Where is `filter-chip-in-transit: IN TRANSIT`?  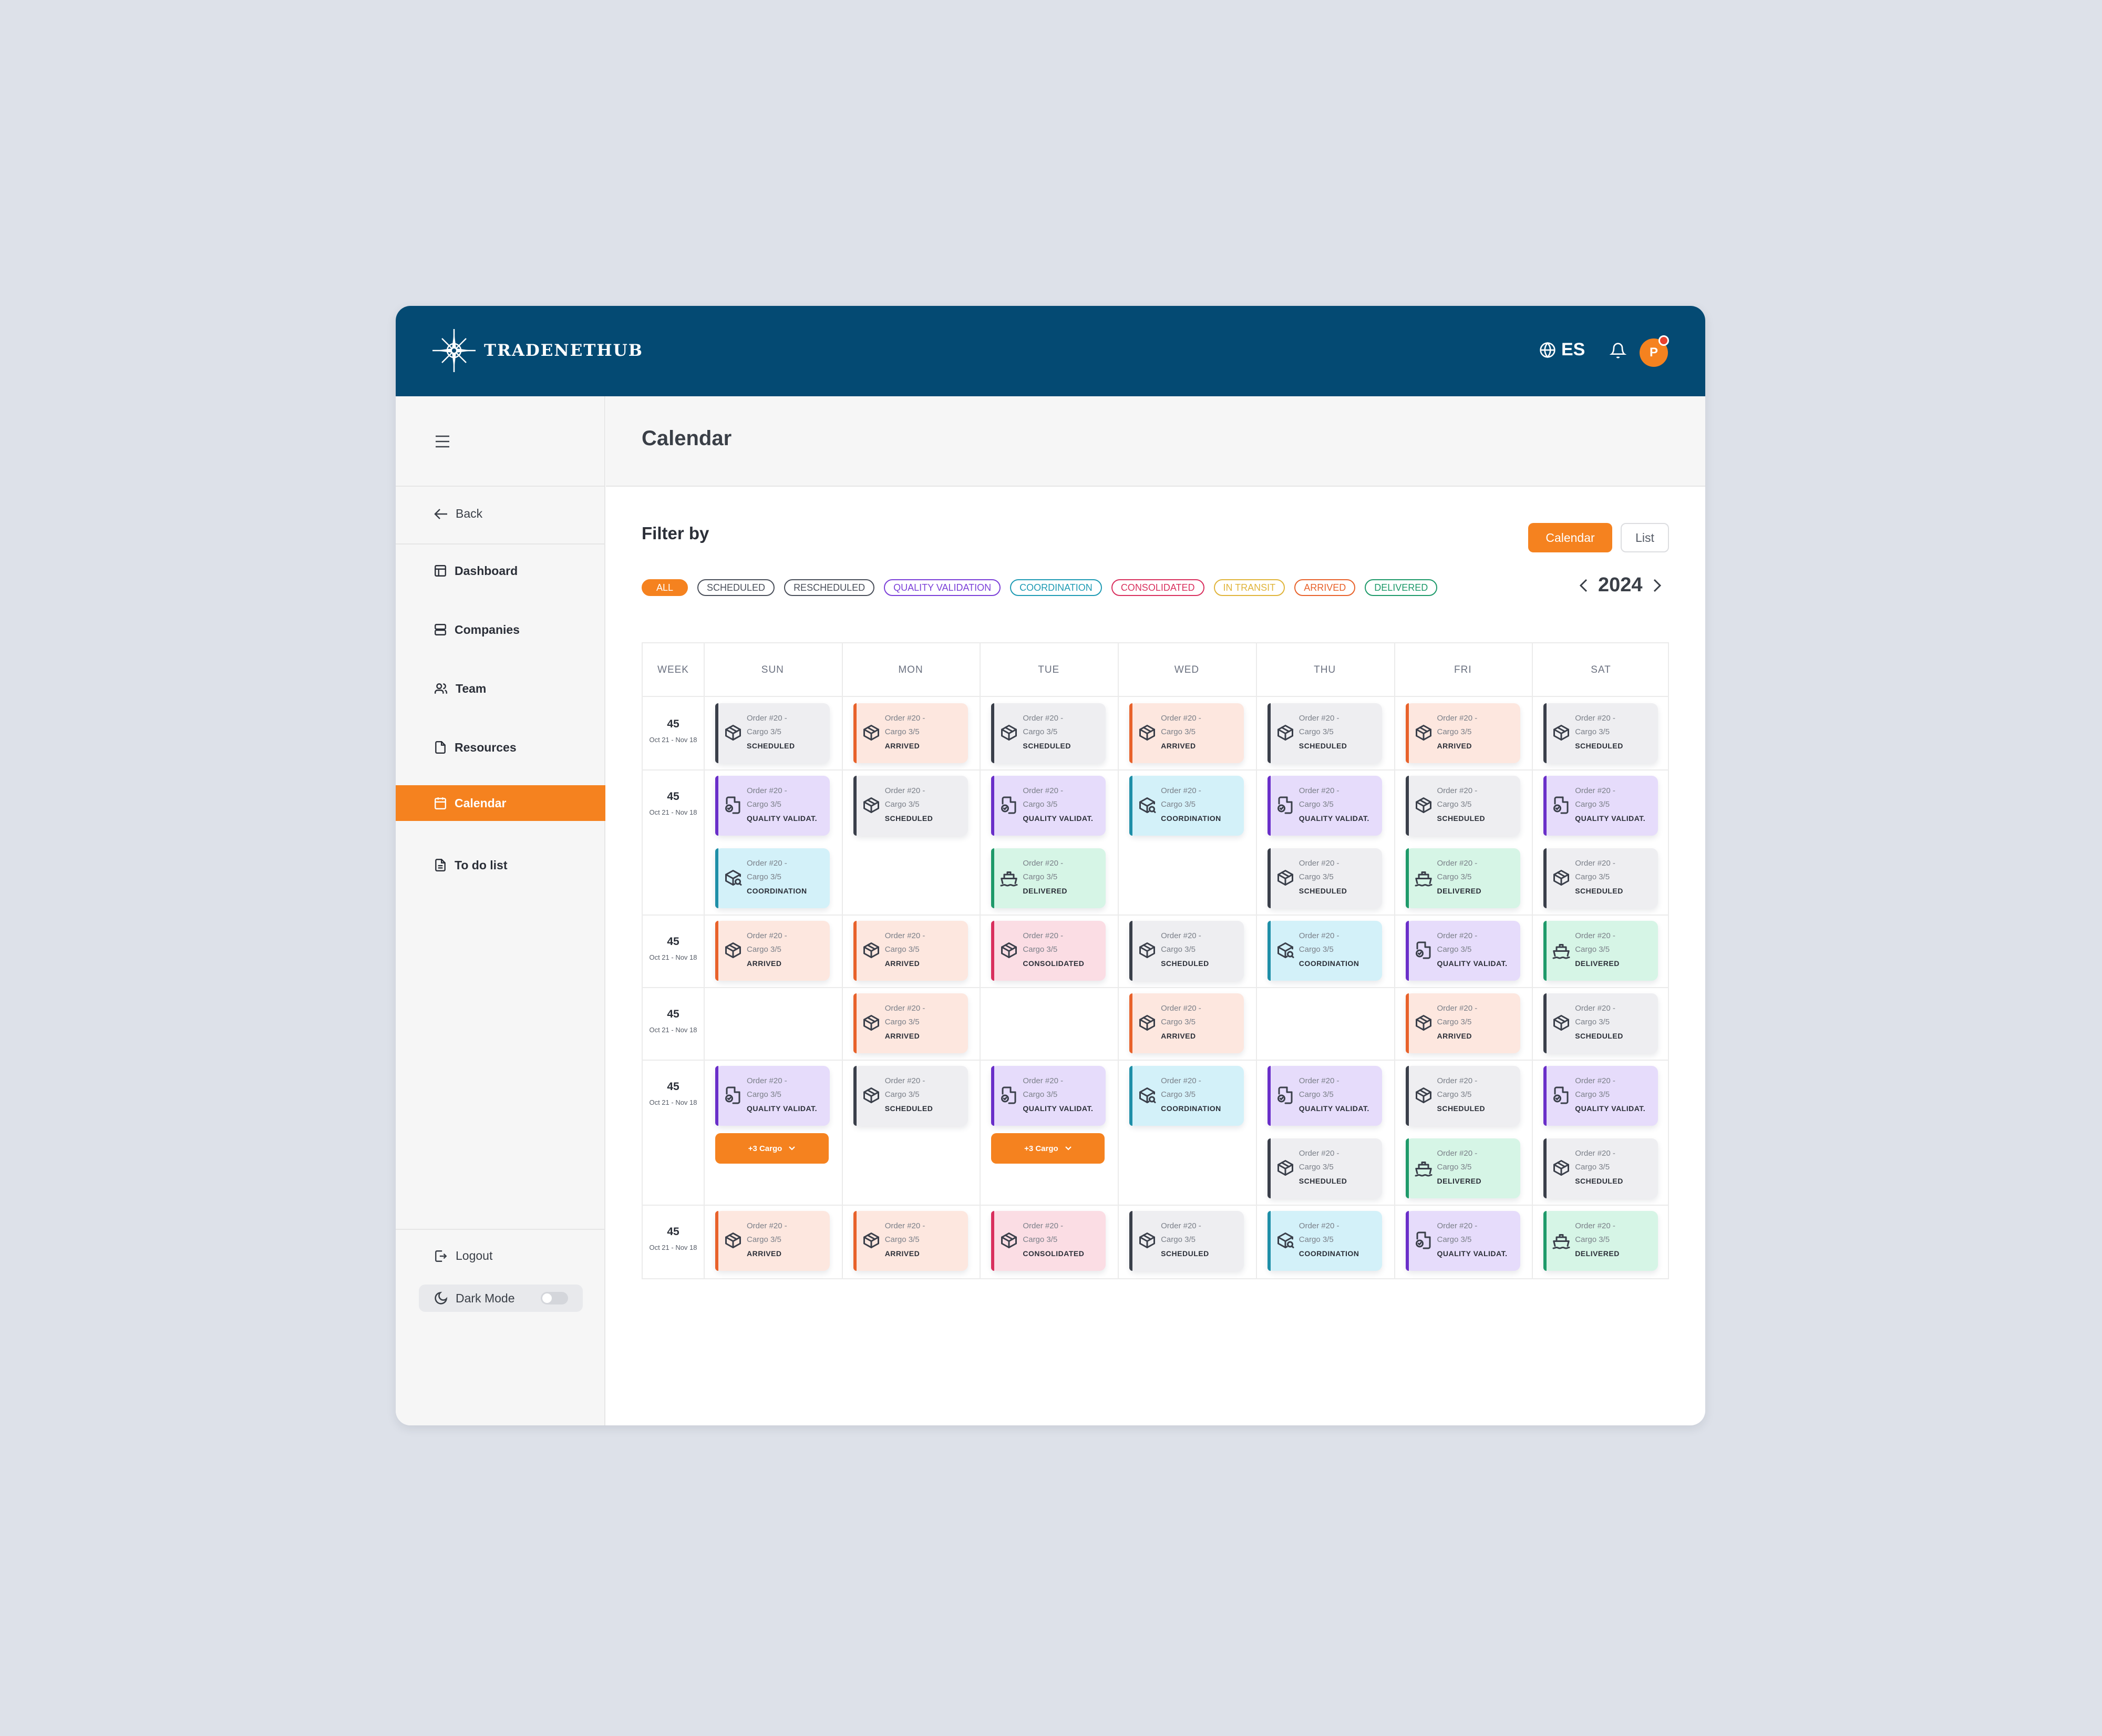 filter-chip-in-transit: IN TRANSIT is located at coordinates (1249, 588).